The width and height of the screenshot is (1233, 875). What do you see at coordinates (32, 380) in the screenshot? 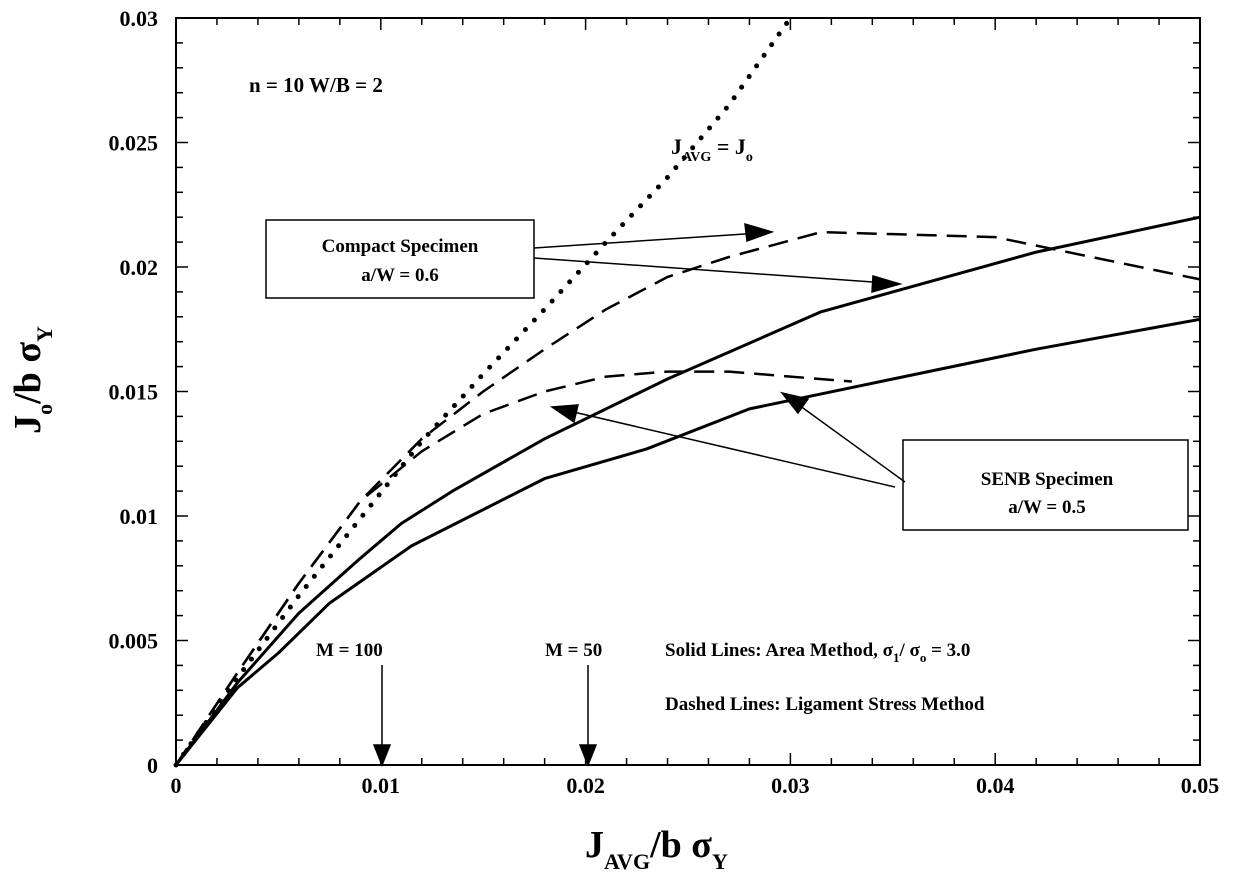
I see `y-axis-label: Jo/b σY` at bounding box center [32, 380].